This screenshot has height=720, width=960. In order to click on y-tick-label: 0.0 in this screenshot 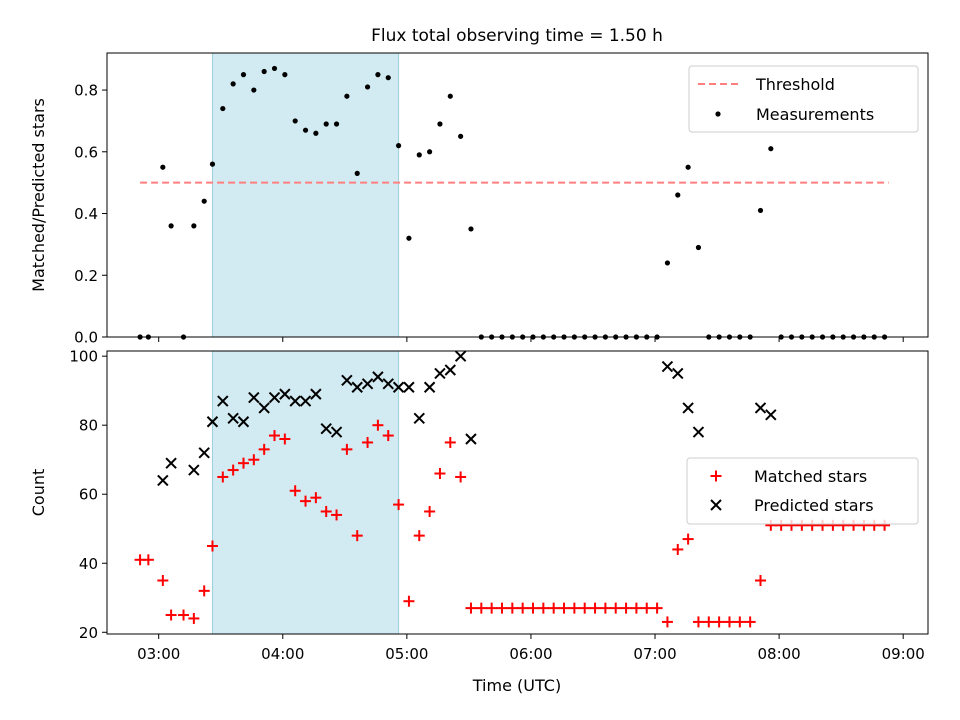, I will do `click(86, 338)`.